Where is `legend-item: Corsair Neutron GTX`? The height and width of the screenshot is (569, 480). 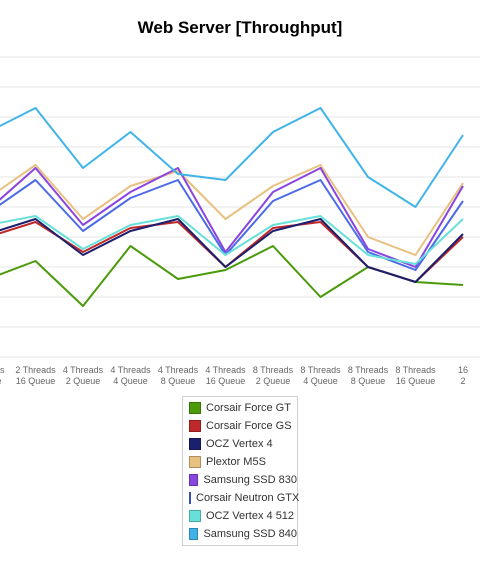 legend-item: Corsair Neutron GTX is located at coordinates (241, 498).